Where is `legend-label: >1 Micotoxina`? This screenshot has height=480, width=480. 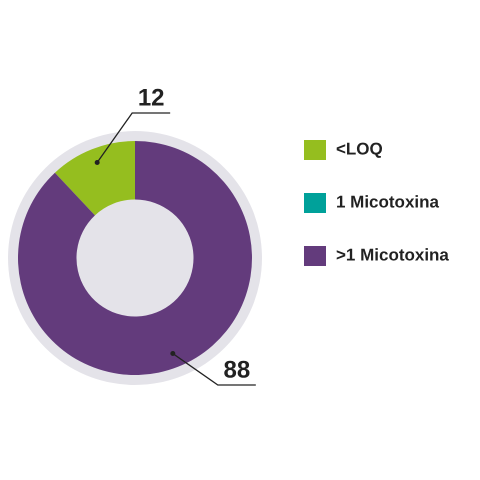 legend-label: >1 Micotoxina is located at coordinates (393, 255).